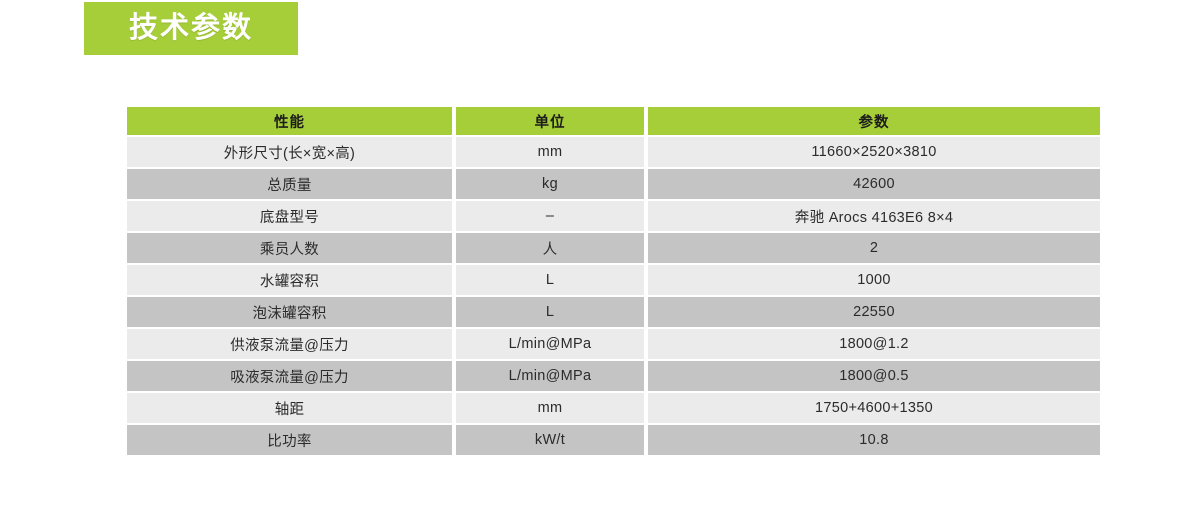 This screenshot has width=1200, height=508. What do you see at coordinates (291, 281) in the screenshot?
I see `cell-performance: 水罐容积` at bounding box center [291, 281].